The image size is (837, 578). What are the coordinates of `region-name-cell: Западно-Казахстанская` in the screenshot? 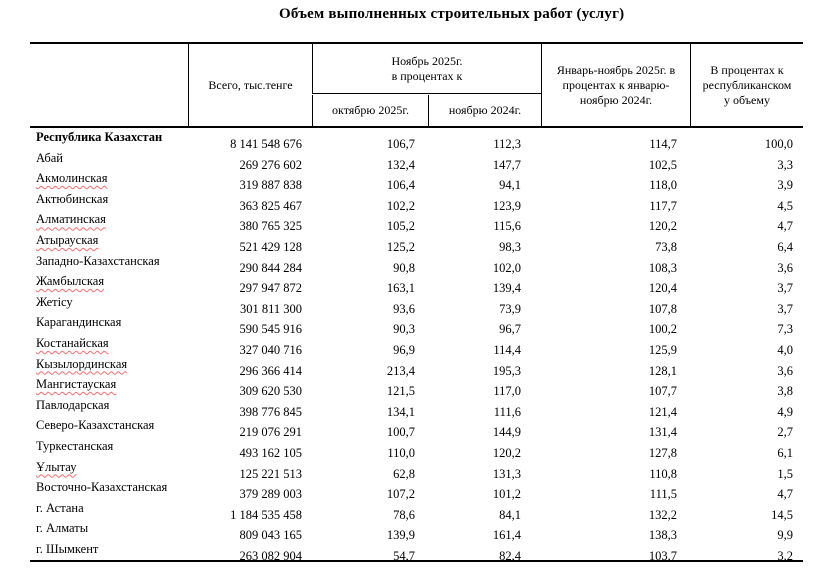 It's located at (98, 260).